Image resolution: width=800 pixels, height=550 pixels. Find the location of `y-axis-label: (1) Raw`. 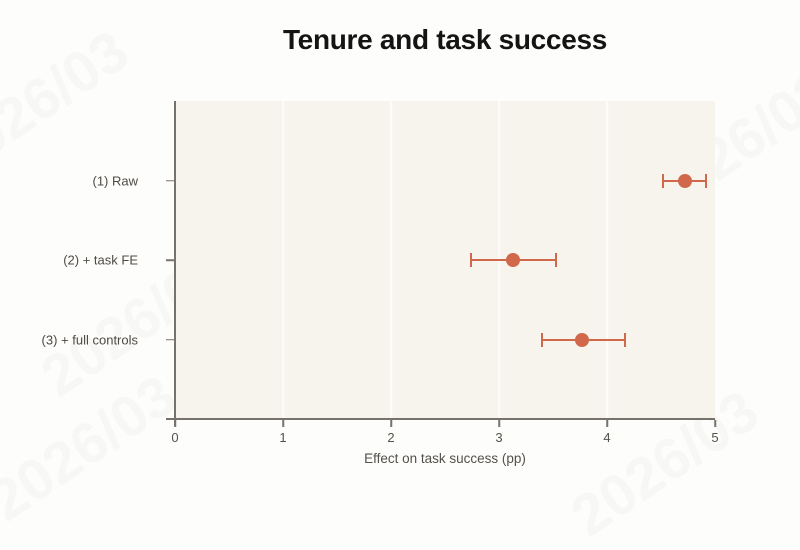

y-axis-label: (1) Raw is located at coordinates (115, 180).